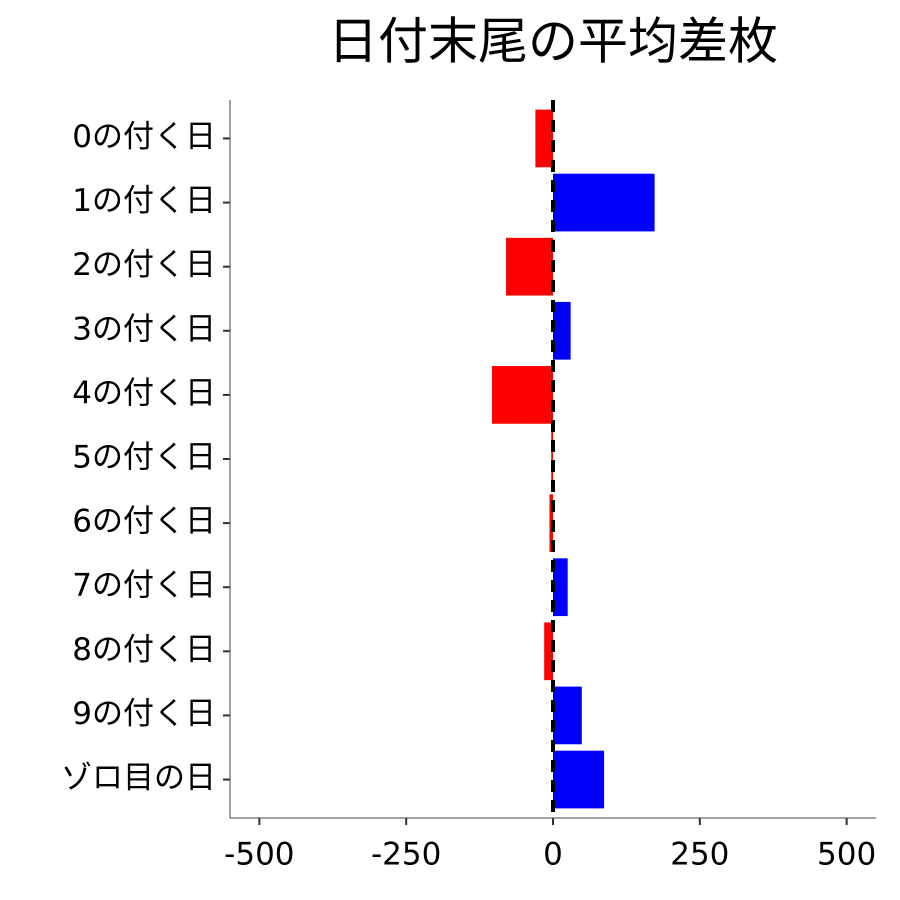  I want to click on x-tick-label: 500, so click(846, 855).